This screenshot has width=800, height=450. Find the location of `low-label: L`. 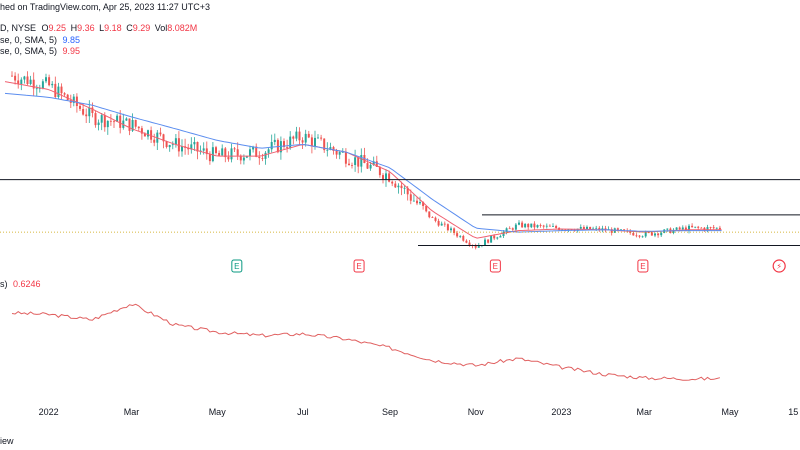

low-label: L is located at coordinates (102, 28).